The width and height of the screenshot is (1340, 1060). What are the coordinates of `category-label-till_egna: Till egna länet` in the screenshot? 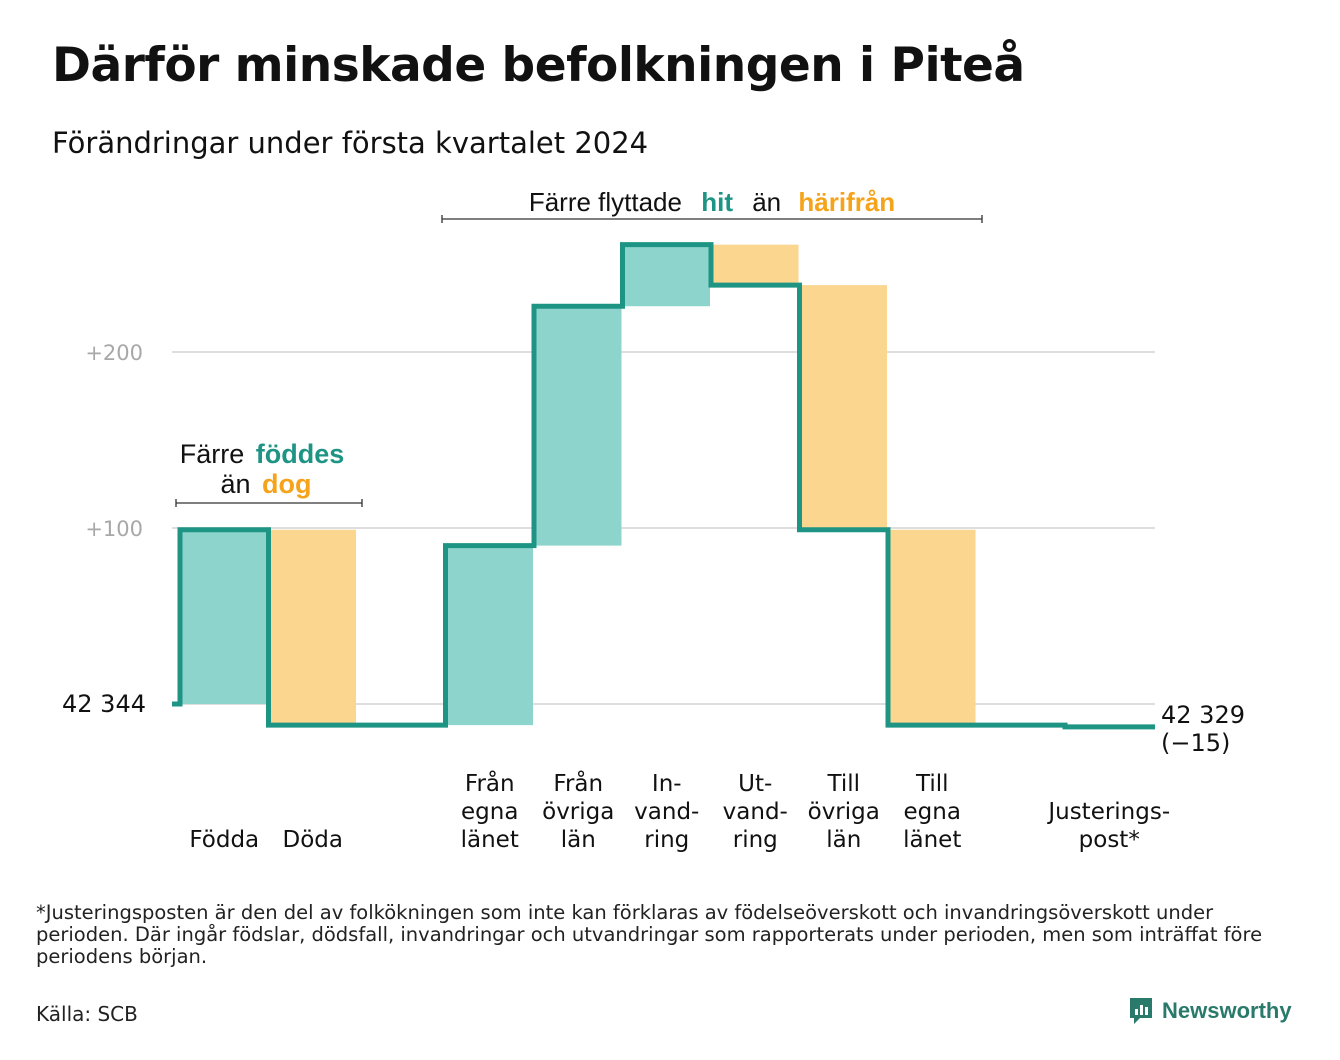 It's located at (932, 812).